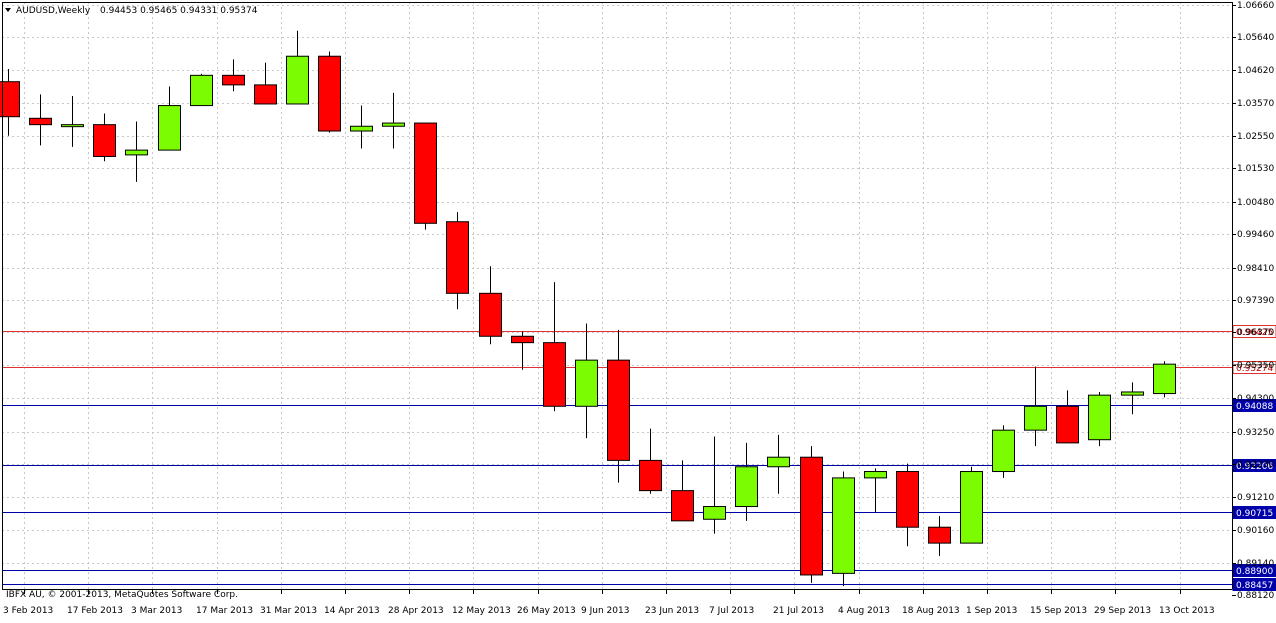  Describe the element at coordinates (1122, 611) in the screenshot. I see `x-tick-label: 29 Sep 2013` at that location.